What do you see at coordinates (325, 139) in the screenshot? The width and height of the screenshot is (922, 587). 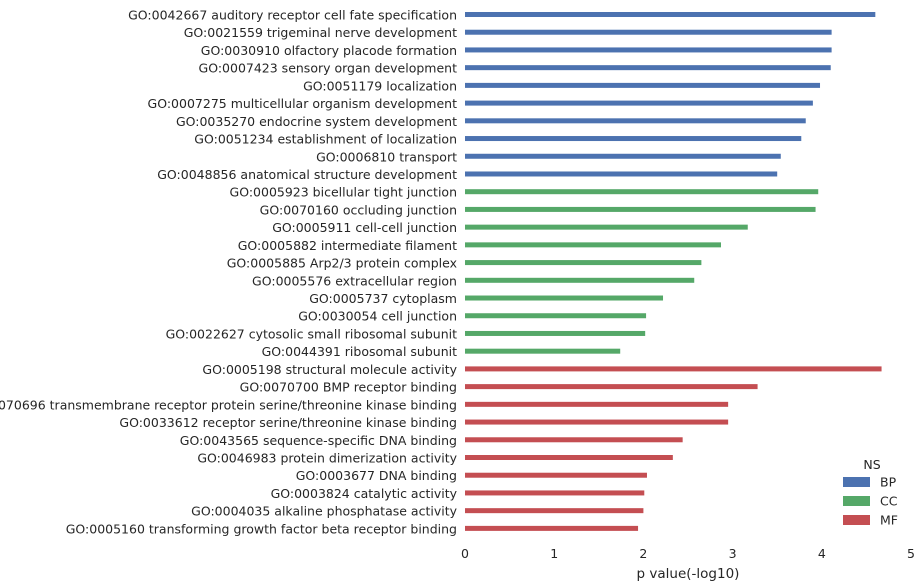 I see `category-label: GO:0051234 establishment of localization` at bounding box center [325, 139].